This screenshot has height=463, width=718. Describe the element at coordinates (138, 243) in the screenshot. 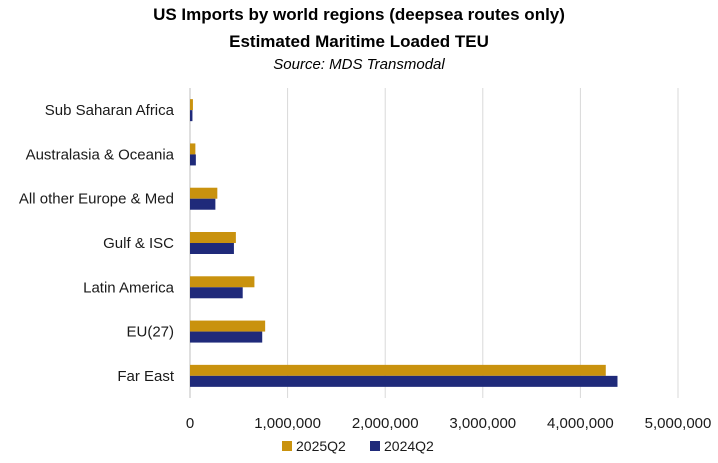

I see `category-label: Gulf & ISC` at that location.